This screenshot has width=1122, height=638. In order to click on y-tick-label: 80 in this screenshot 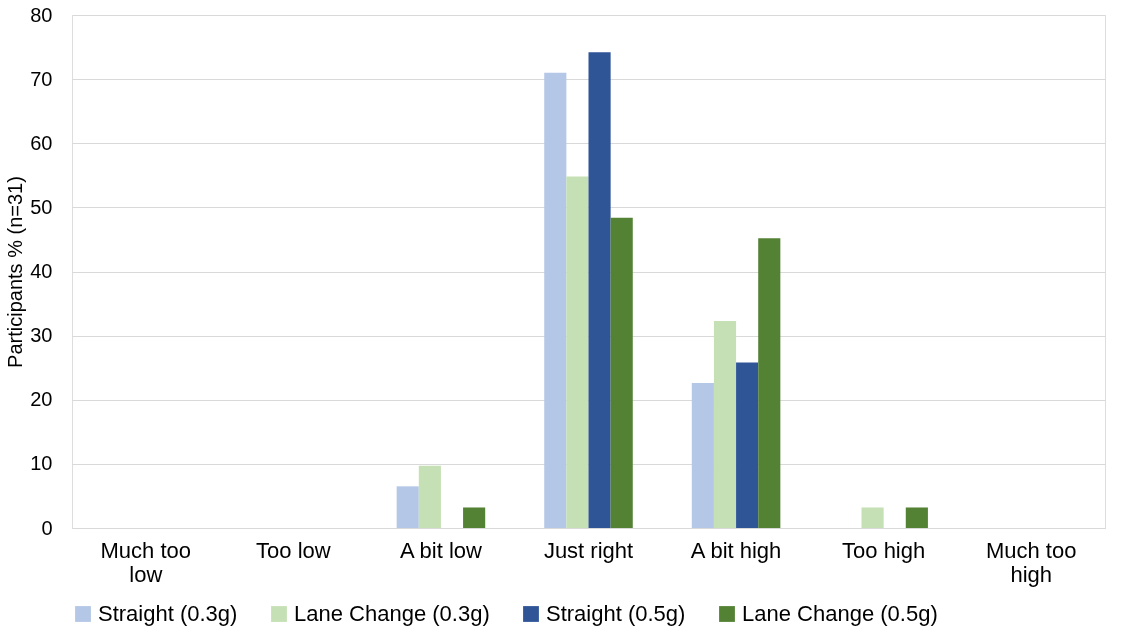, I will do `click(41, 14)`.